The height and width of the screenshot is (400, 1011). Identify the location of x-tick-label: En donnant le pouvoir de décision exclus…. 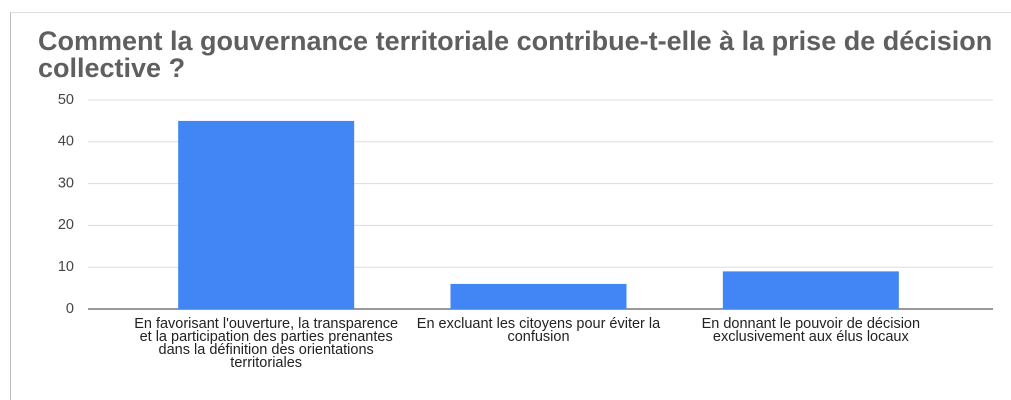
(811, 330).